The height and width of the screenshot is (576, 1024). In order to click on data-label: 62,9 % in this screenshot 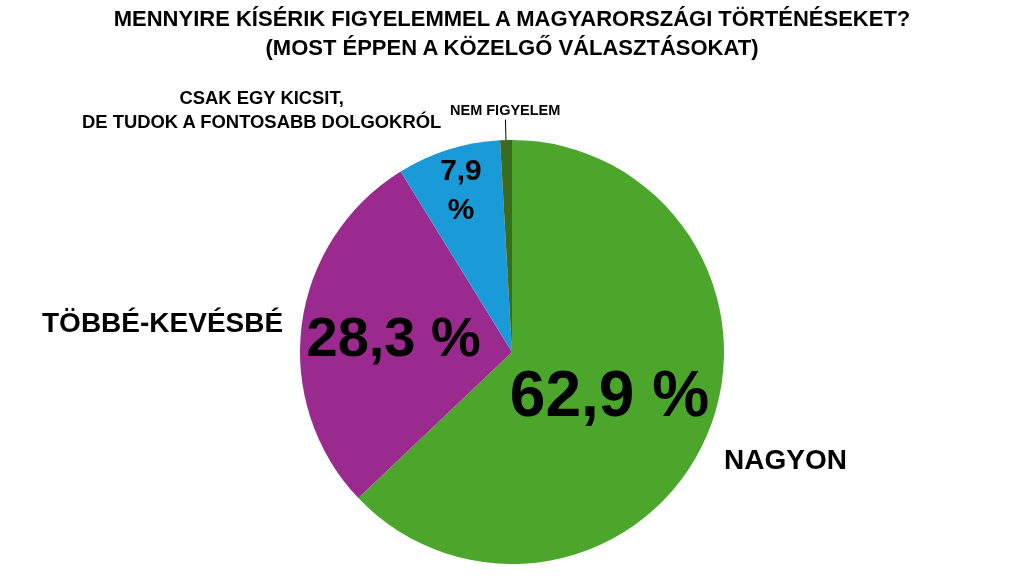, I will do `click(609, 393)`.